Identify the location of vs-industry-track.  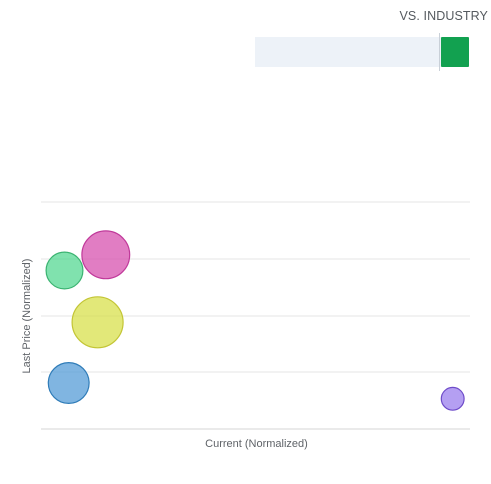
(359, 52).